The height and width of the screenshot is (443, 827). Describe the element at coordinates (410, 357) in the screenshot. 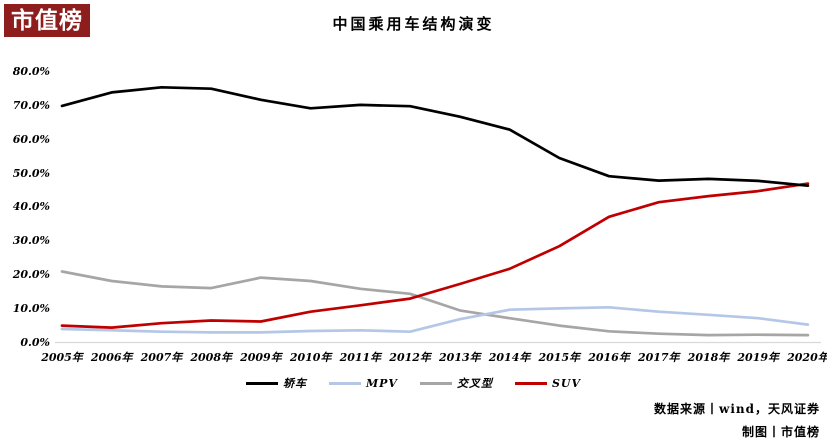

I see `x-tick-label: 2012年` at that location.